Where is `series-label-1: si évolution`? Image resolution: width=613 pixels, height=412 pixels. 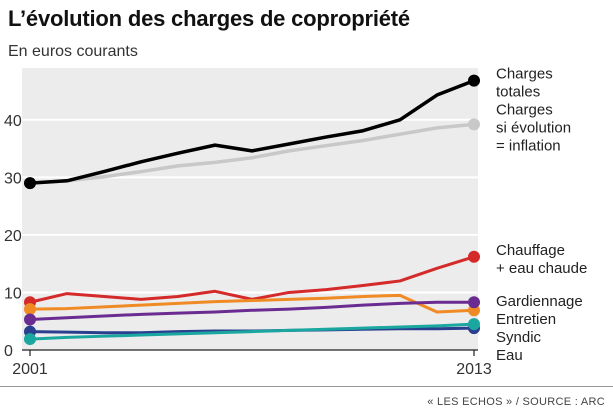
series-label-1: si évolution is located at coordinates (533, 128).